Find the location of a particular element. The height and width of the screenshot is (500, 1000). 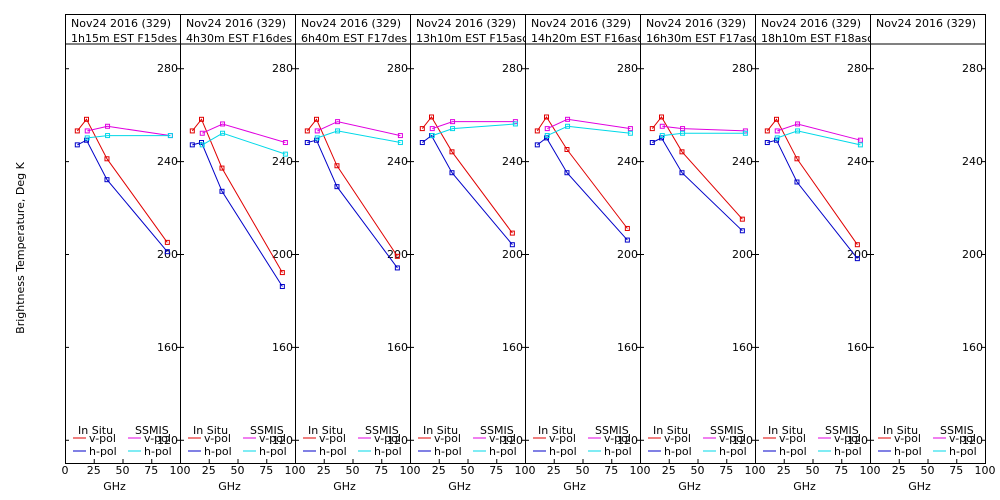

panel-title-time: 6h40m EST F17des is located at coordinates (354, 38).